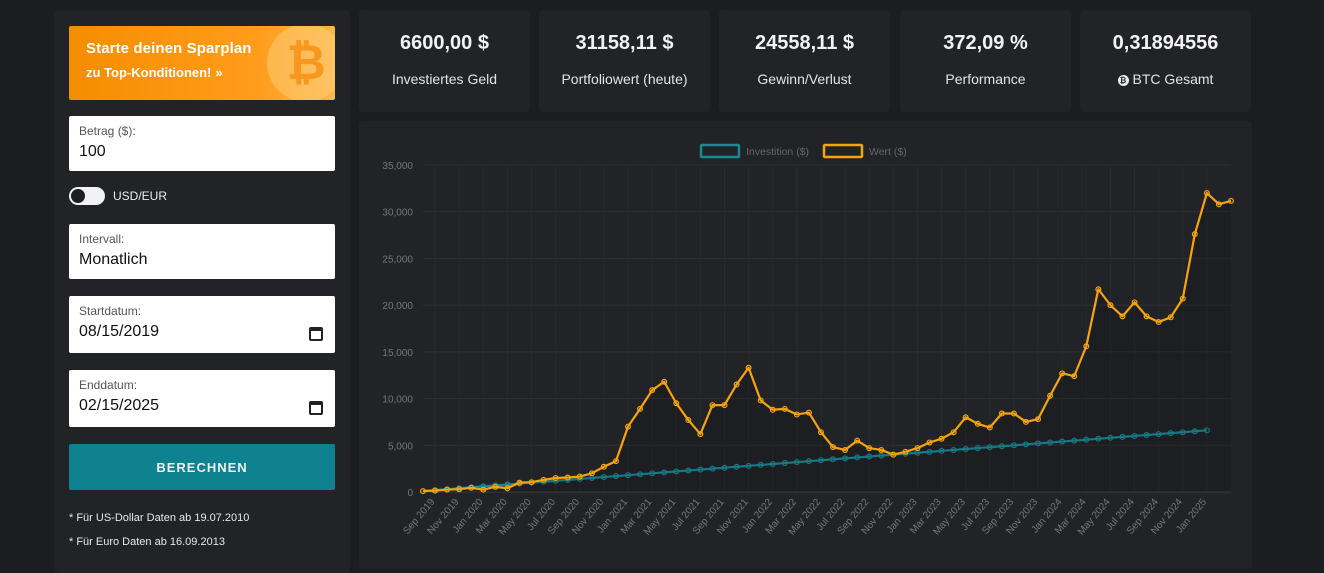 The image size is (1324, 573). Describe the element at coordinates (107, 131) in the screenshot. I see `amount-label: Betrag ($):` at that location.